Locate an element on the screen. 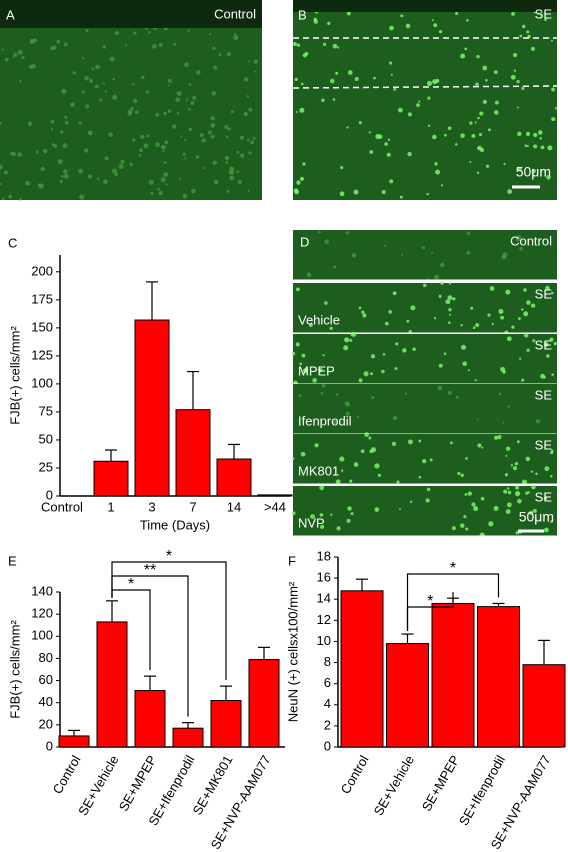  y-tick-label: 75 is located at coordinates (46, 410).